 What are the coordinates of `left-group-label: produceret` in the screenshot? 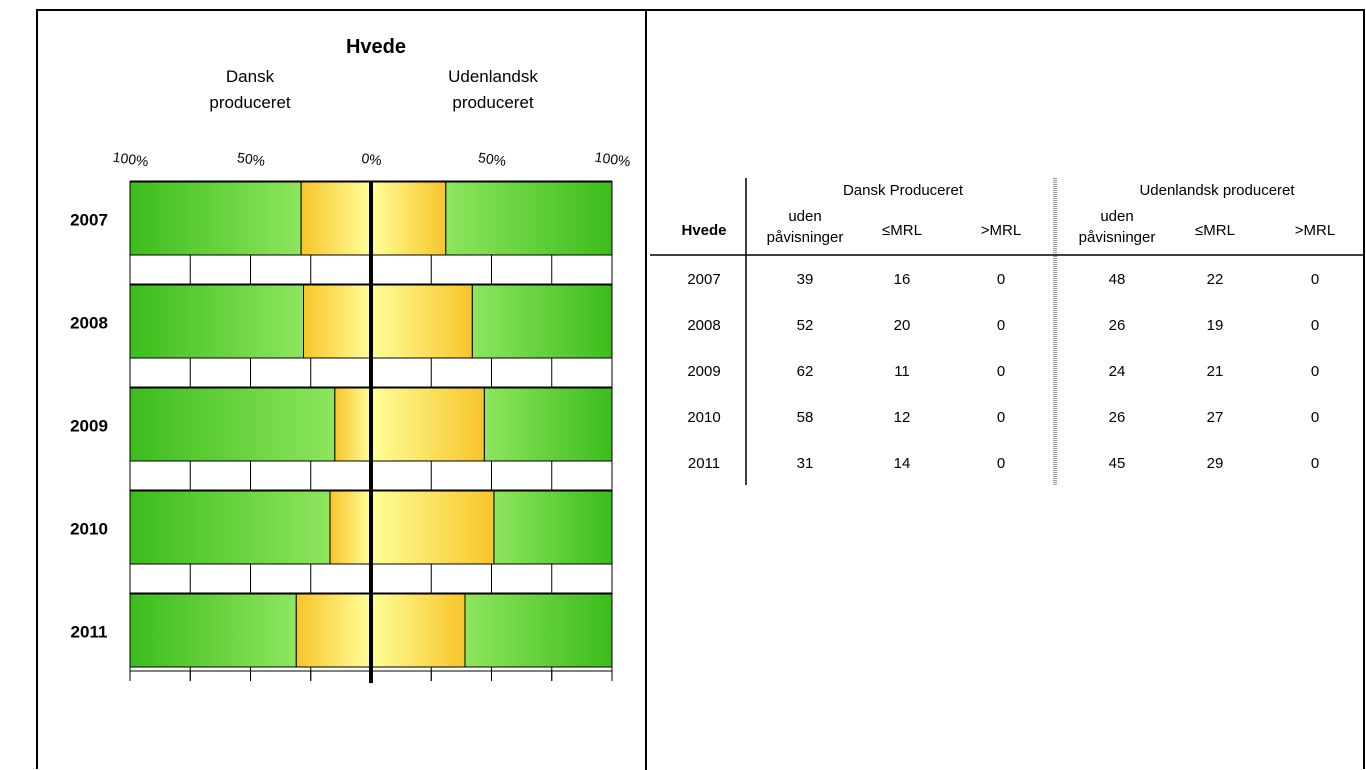 It's located at (250, 102).